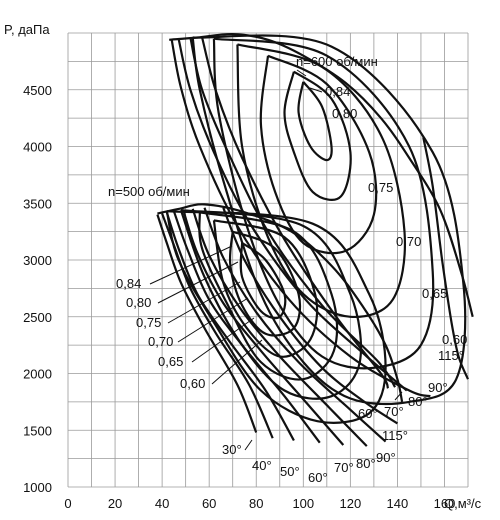 This screenshot has height=520, width=500. I want to click on x-tick-label: 100, so click(303, 503).